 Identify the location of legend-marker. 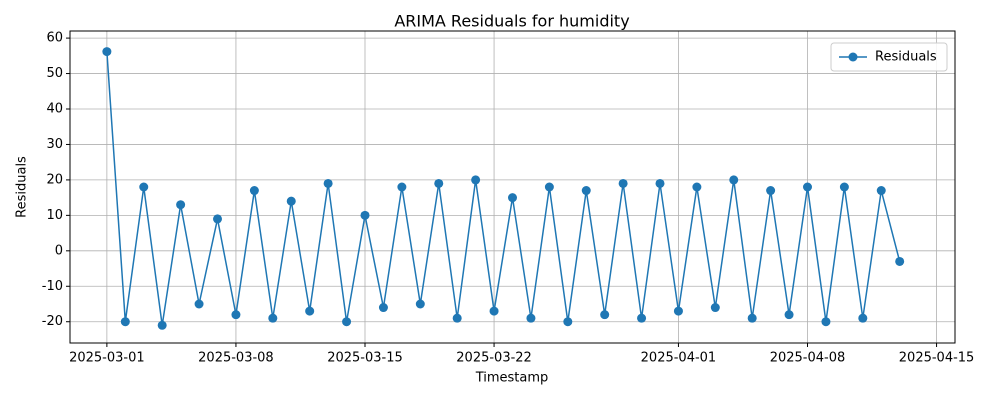
(853, 57).